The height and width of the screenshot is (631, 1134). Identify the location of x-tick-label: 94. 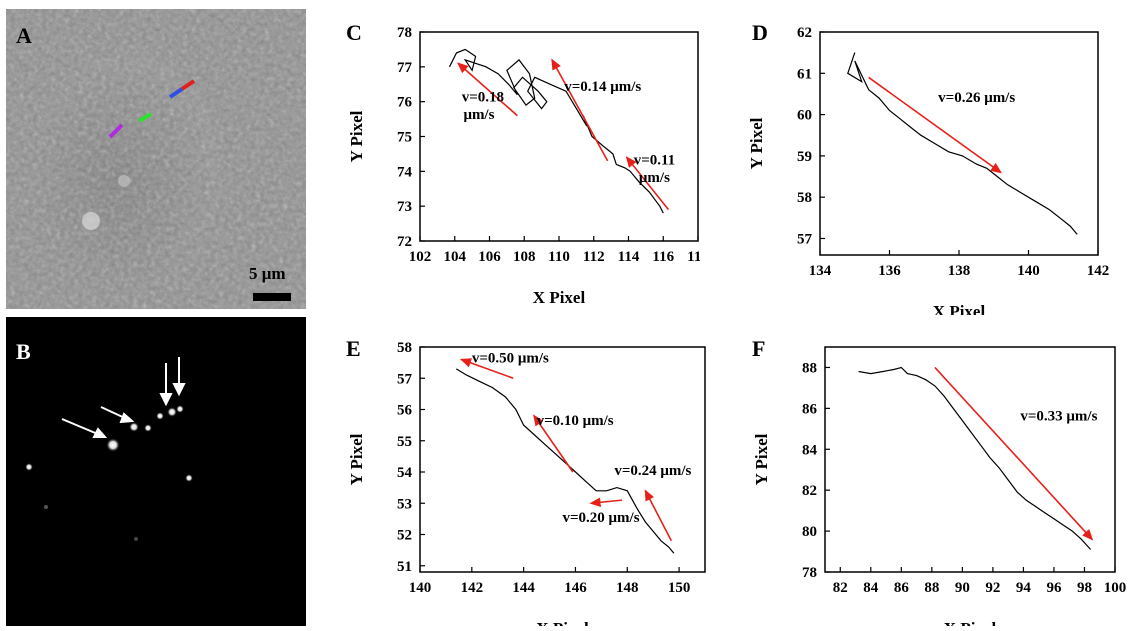
(1024, 588).